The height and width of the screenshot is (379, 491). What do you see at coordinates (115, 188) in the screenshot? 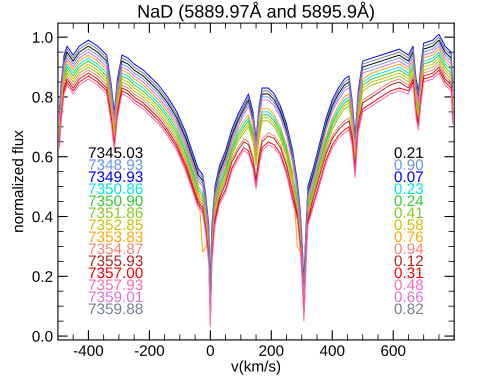
I see `text: 7350.86` at bounding box center [115, 188].